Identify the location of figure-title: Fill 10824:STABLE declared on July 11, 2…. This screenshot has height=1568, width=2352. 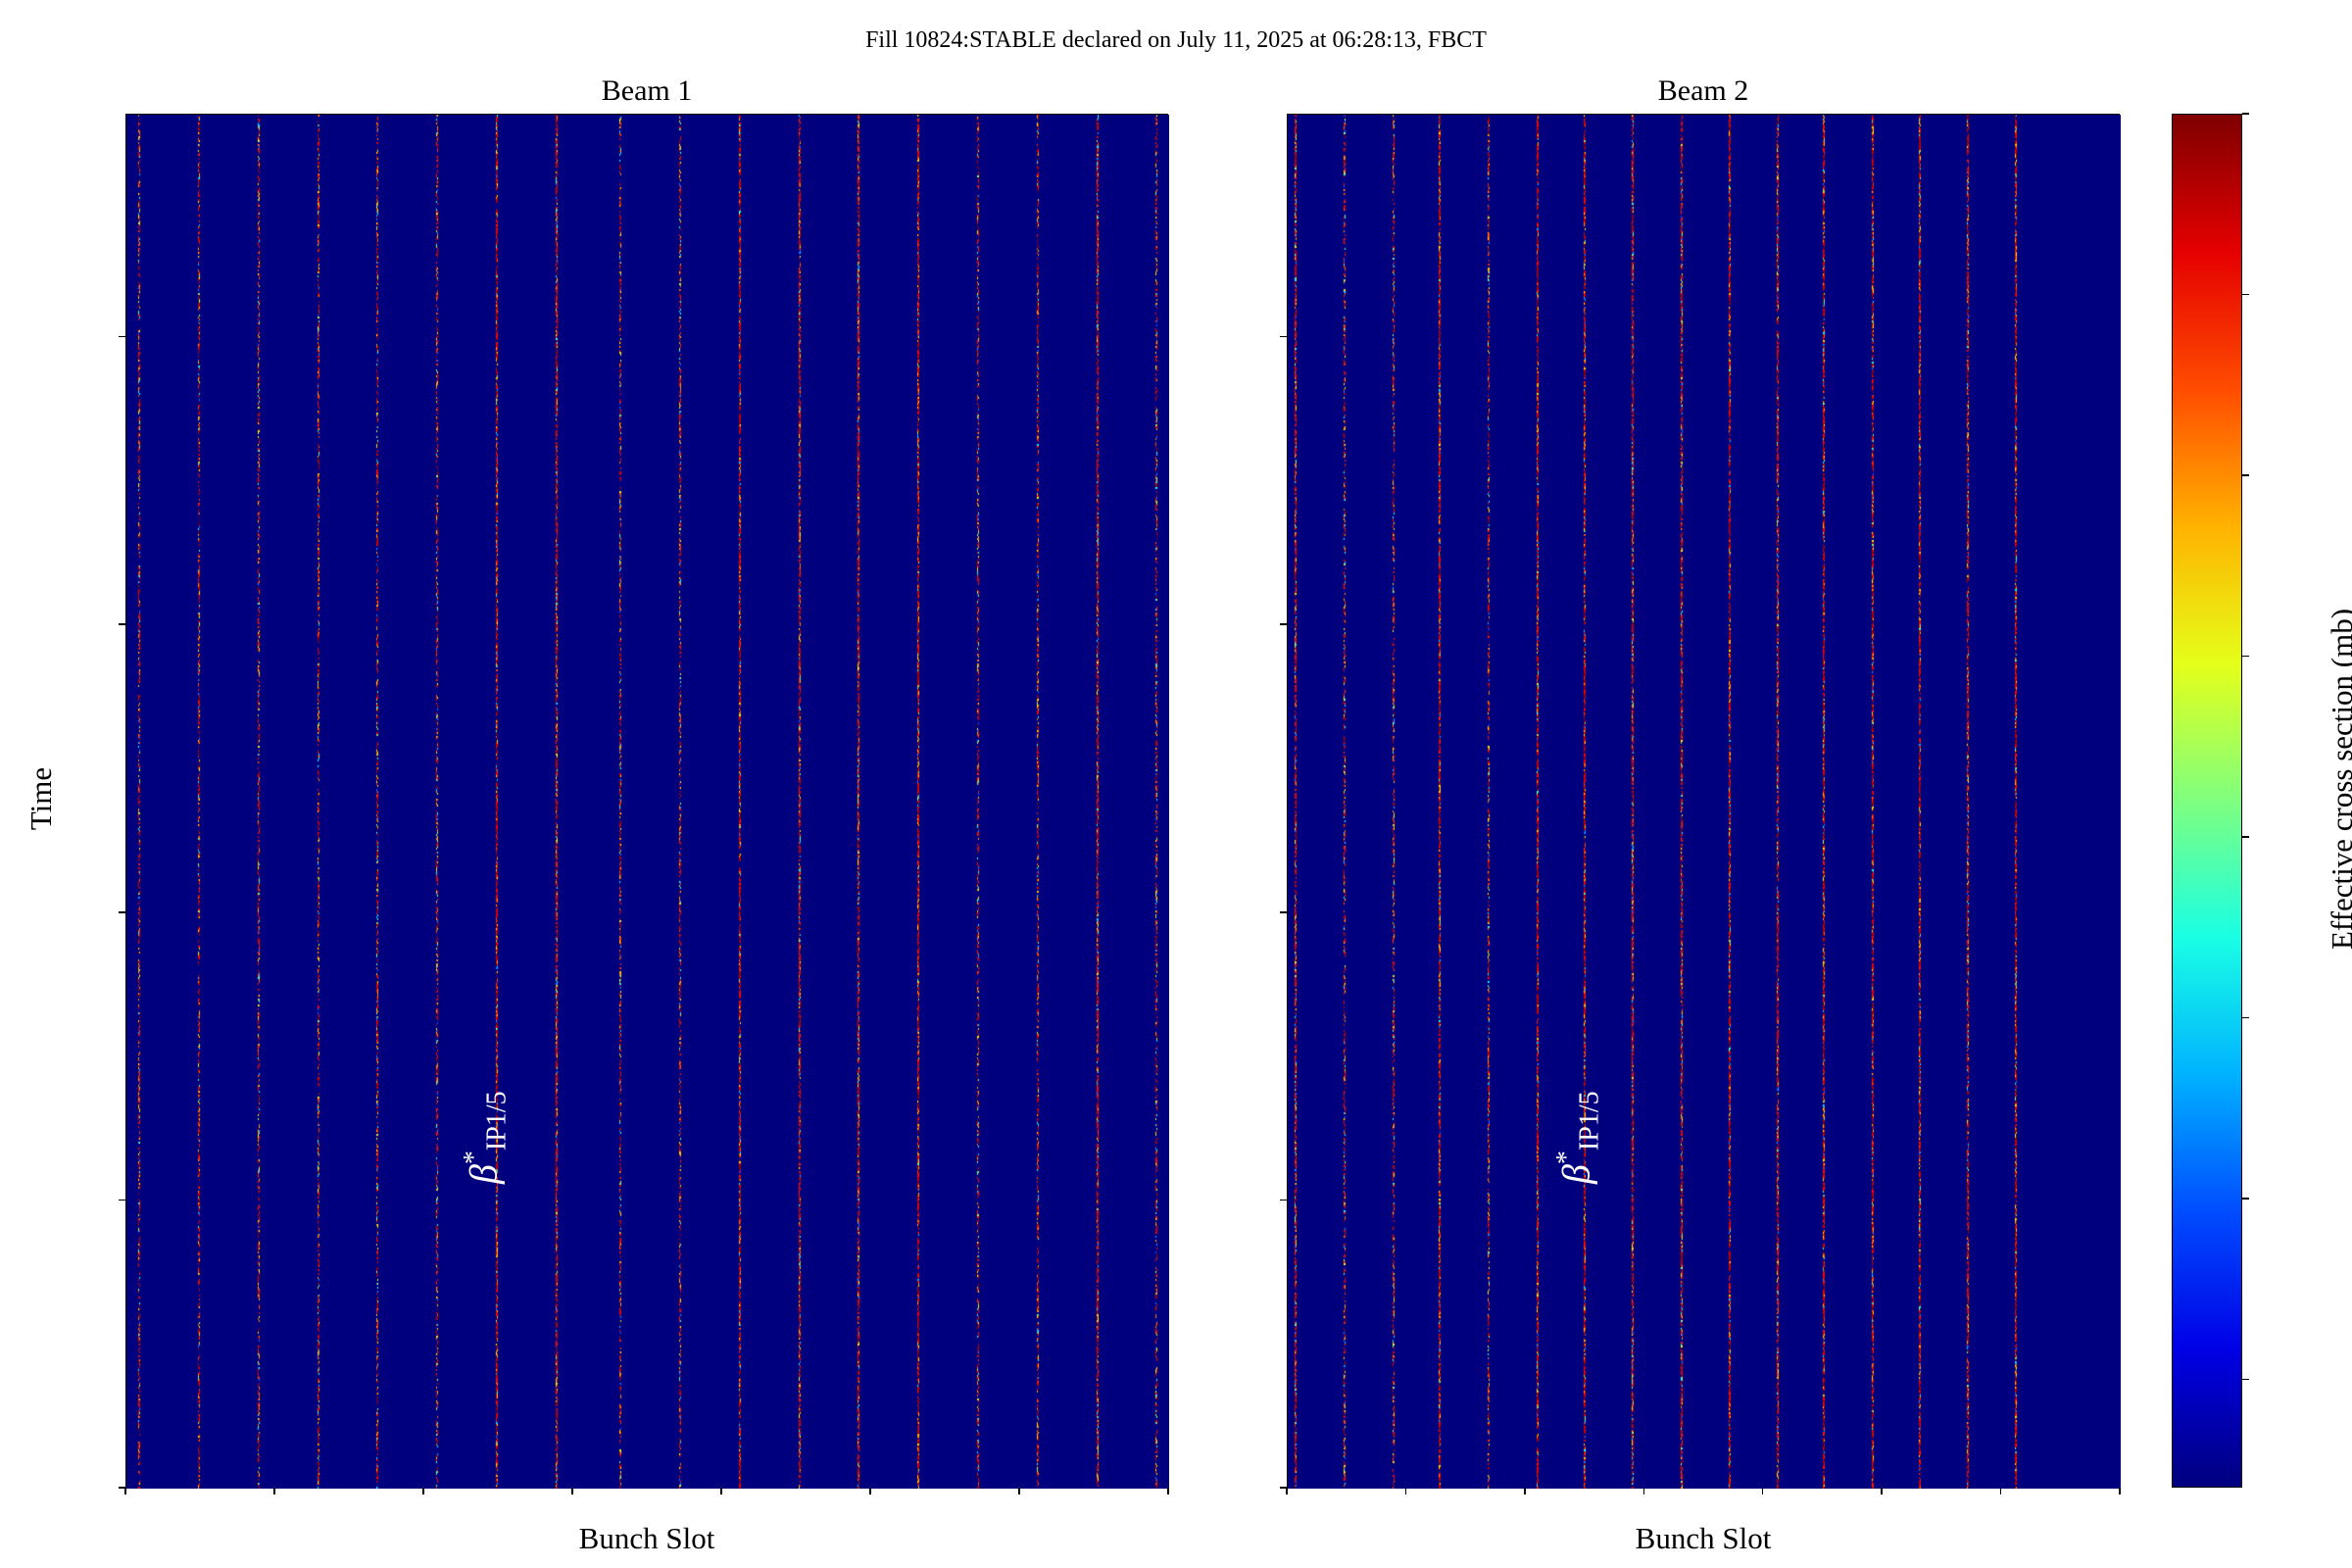
(1176, 40).